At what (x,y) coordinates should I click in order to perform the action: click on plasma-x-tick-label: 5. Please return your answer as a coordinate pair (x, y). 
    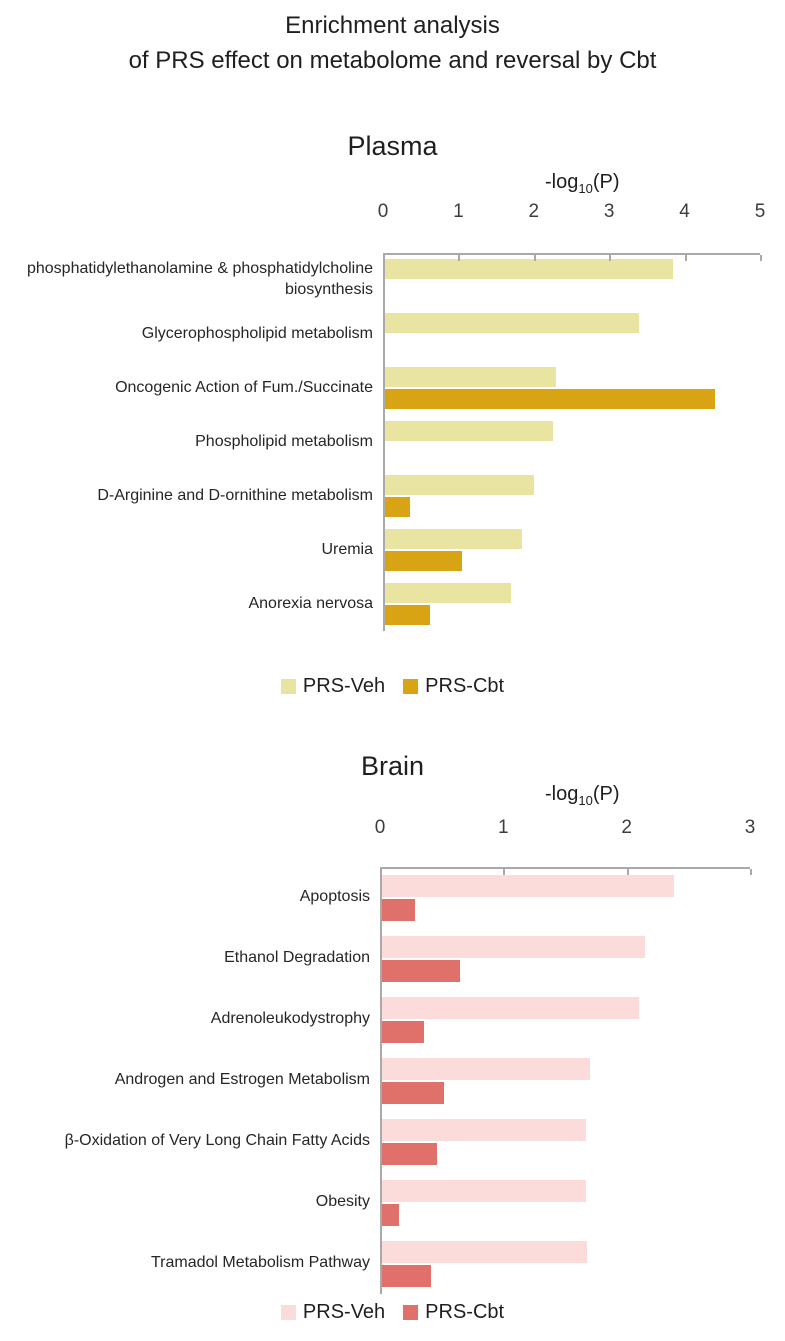
    Looking at the image, I should click on (760, 211).